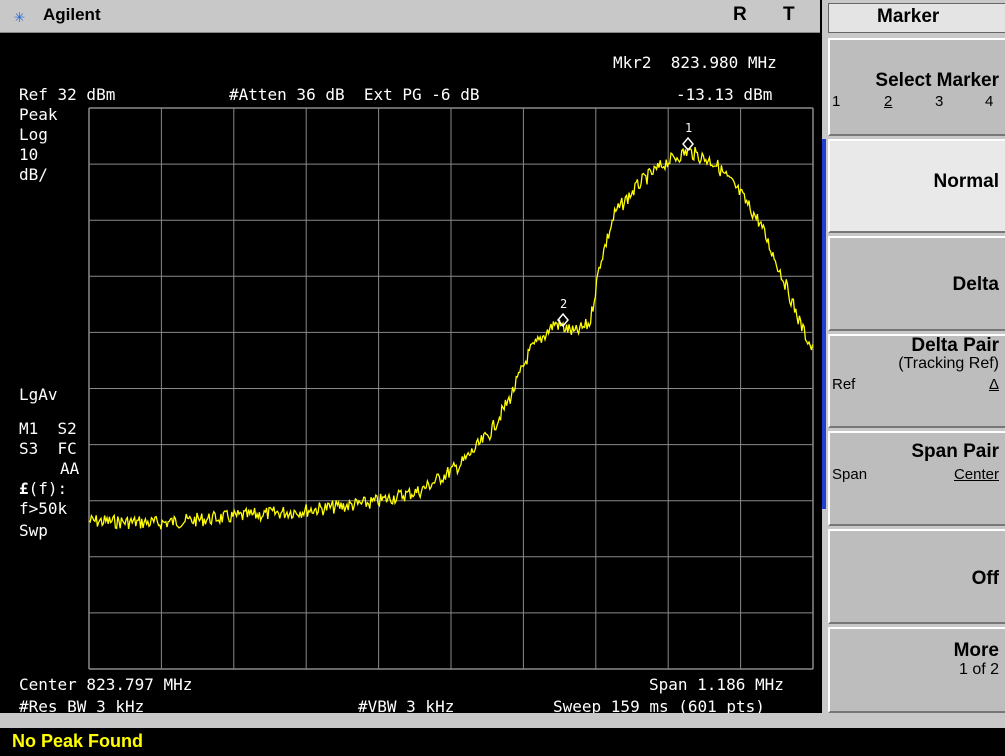 The width and height of the screenshot is (1005, 756). I want to click on span-label: Span 1.186 MHz, so click(716, 684).